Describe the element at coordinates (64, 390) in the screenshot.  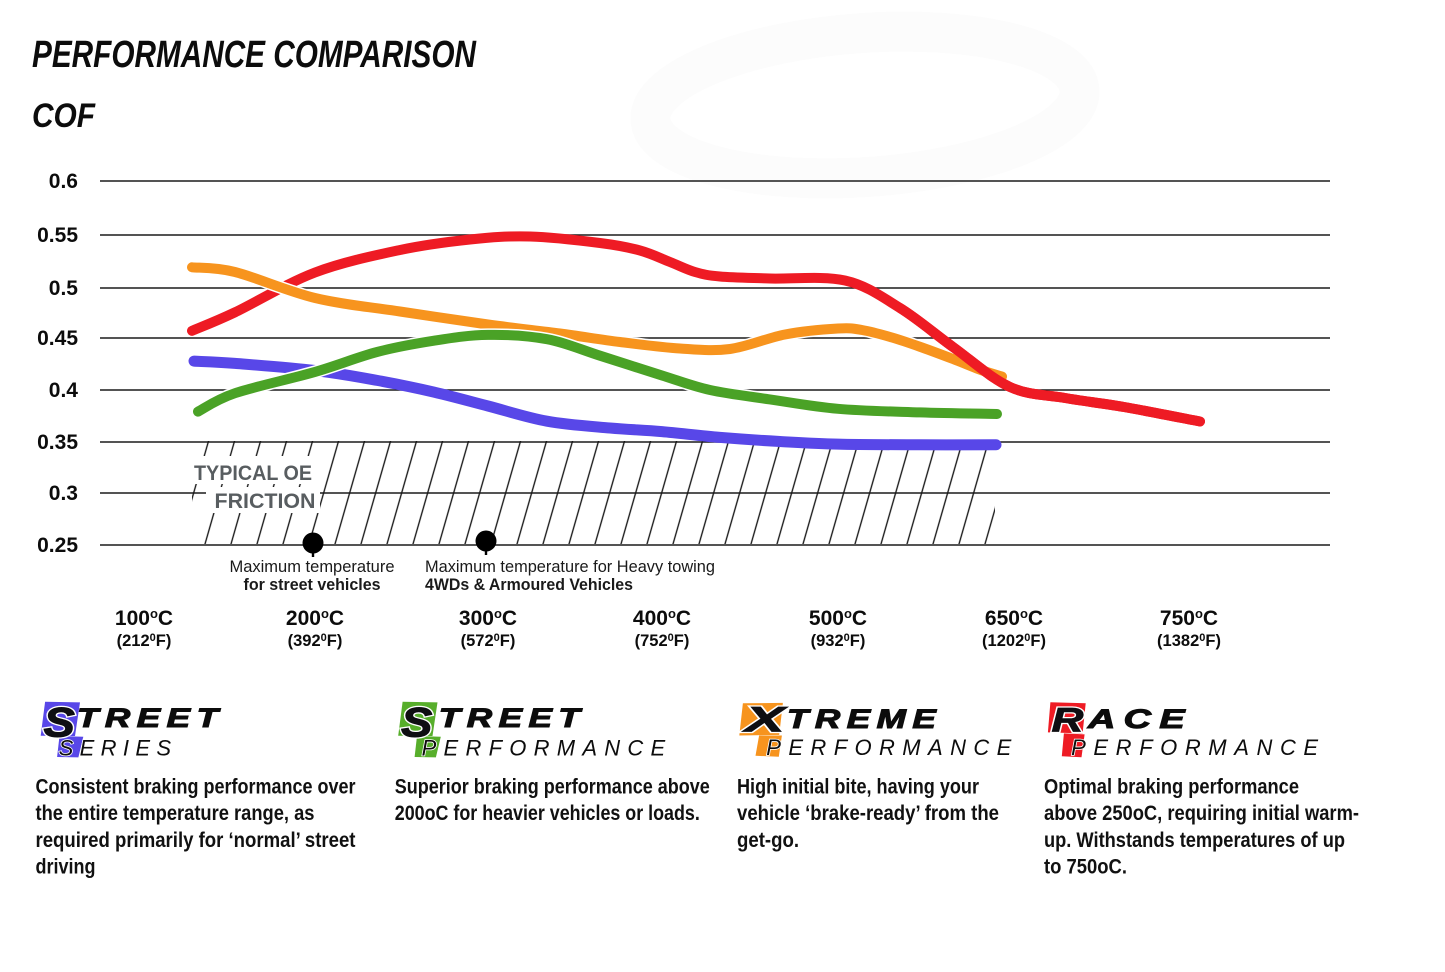
I see `svg-text: 0.4` at that location.